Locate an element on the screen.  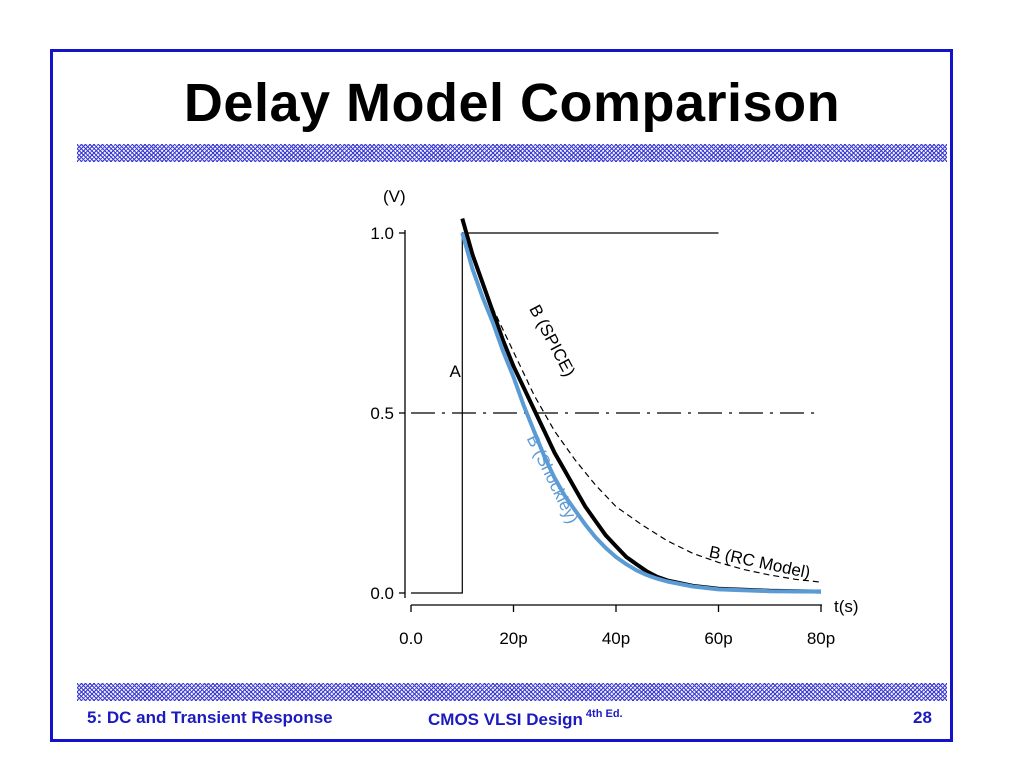
annotation-a: A is located at coordinates (455, 371).